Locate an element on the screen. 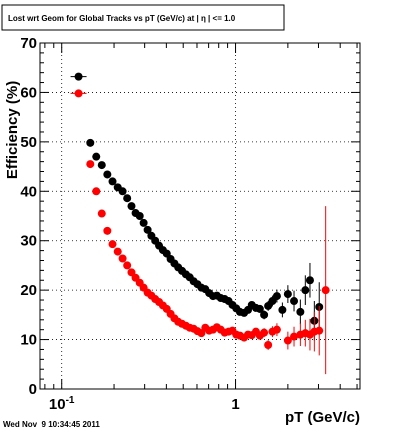 This screenshot has height=433, width=400. x-tick-label: 1 is located at coordinates (235, 404).